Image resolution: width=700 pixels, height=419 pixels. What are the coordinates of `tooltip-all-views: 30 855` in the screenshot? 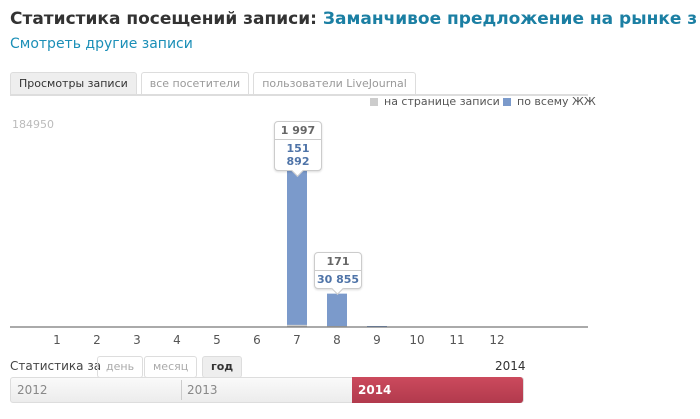 It's located at (338, 278).